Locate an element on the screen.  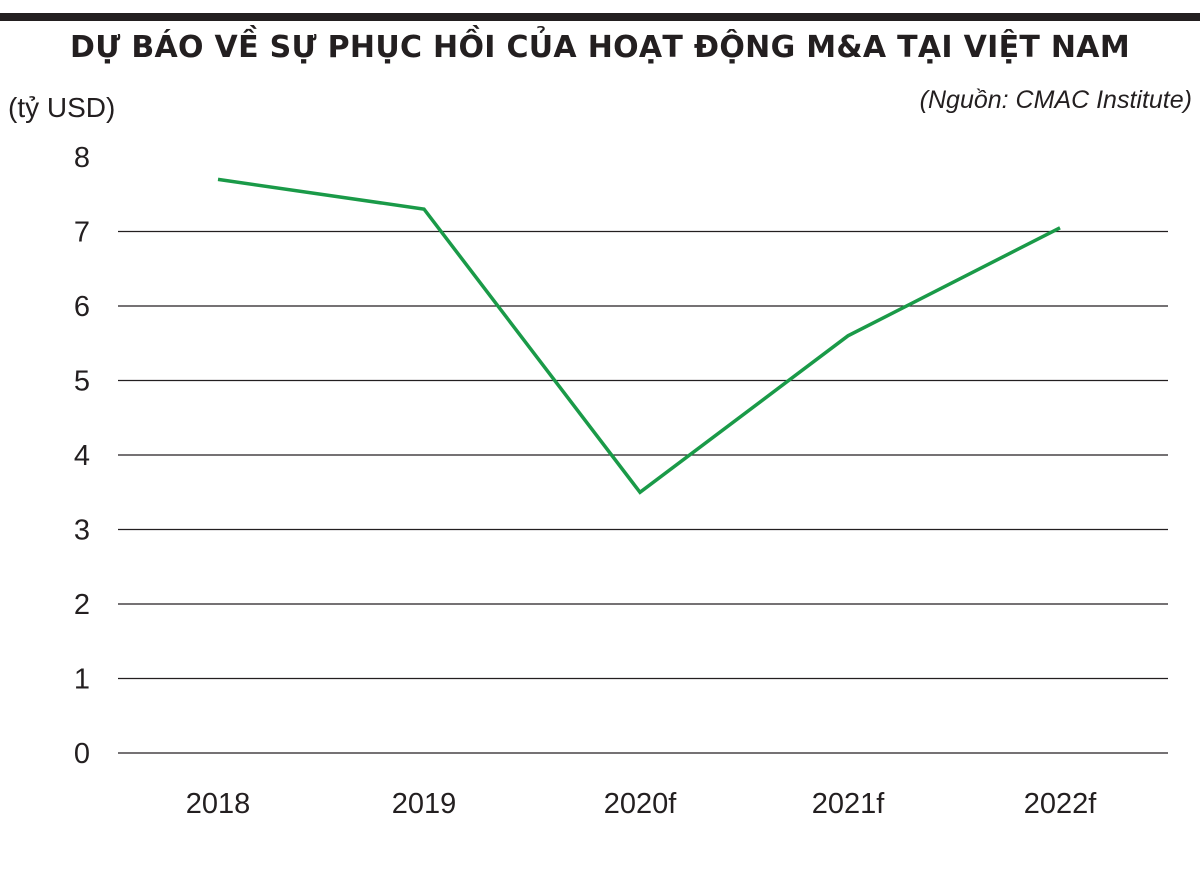
x-tick-label-2022f: 2022f is located at coordinates (1061, 804).